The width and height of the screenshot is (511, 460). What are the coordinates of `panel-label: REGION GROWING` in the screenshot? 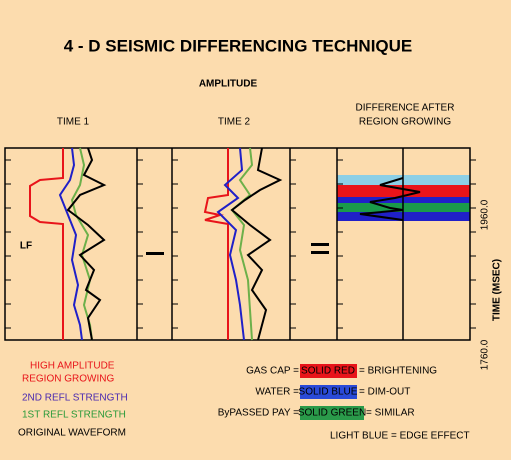 It's located at (405, 122).